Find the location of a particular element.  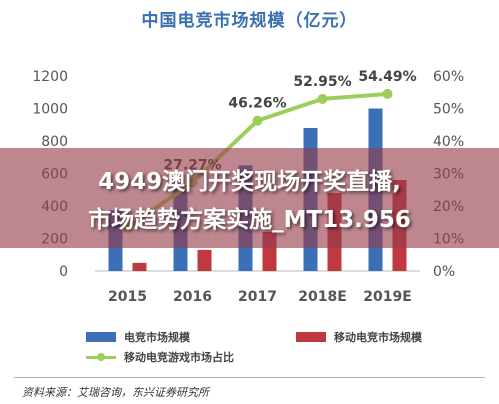

source-divider is located at coordinates (249, 377).